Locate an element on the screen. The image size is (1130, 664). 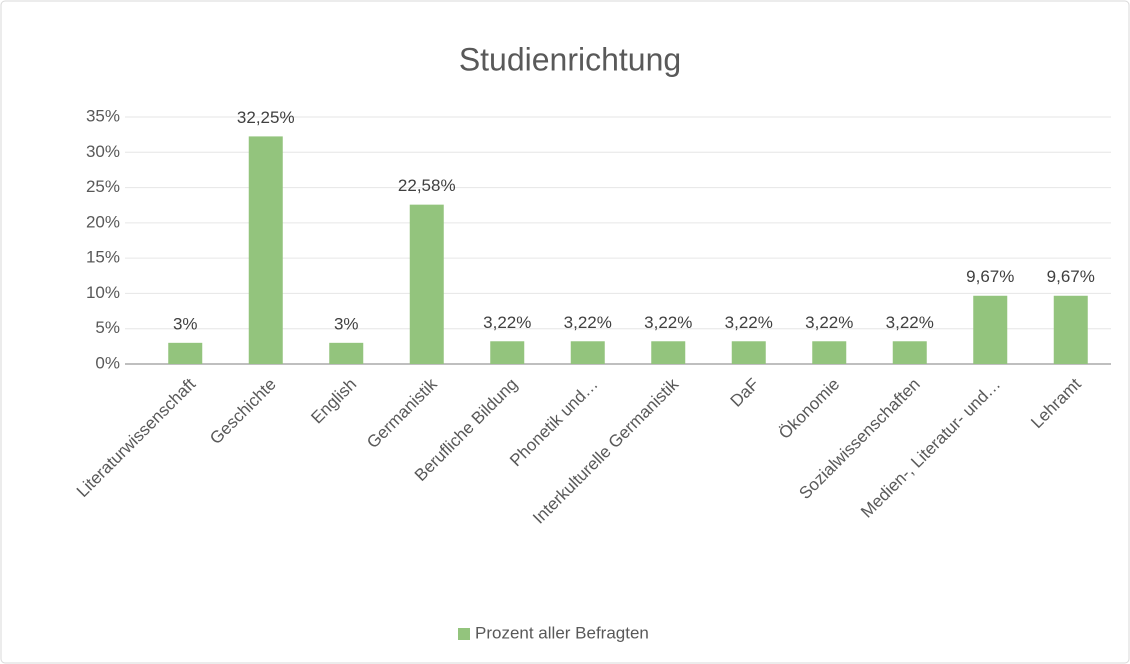
data-label: 32,25% is located at coordinates (266, 117).